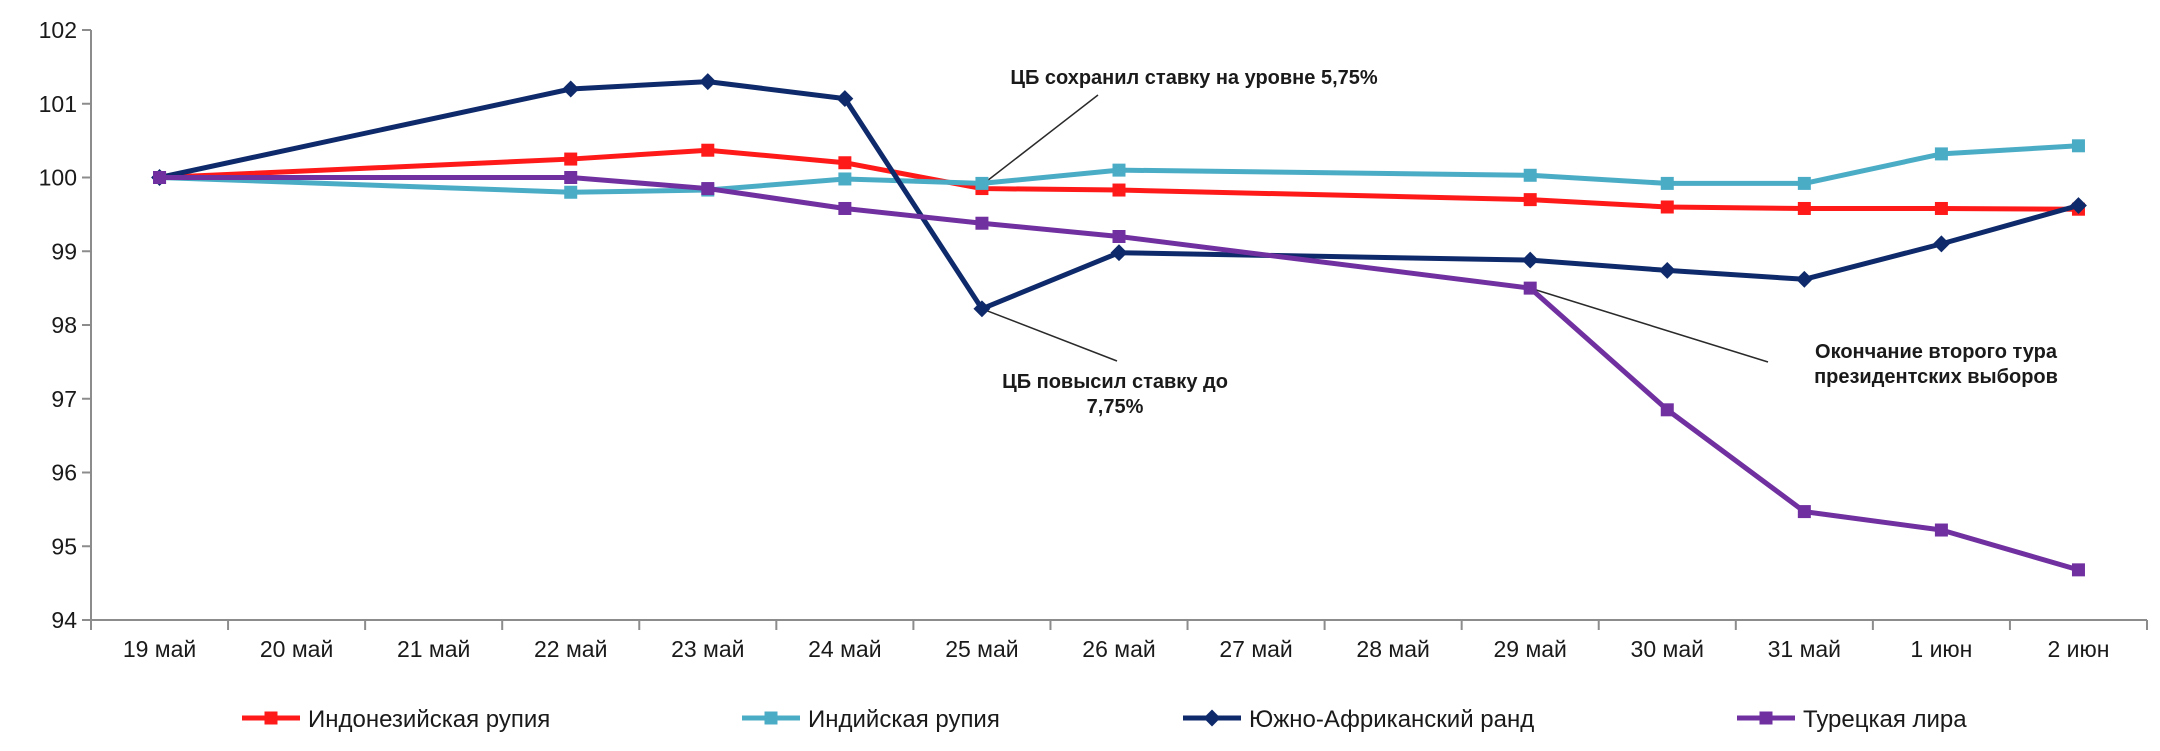 This screenshot has height=751, width=2160. I want to click on legend-item: Турецкая лира, so click(1852, 719).